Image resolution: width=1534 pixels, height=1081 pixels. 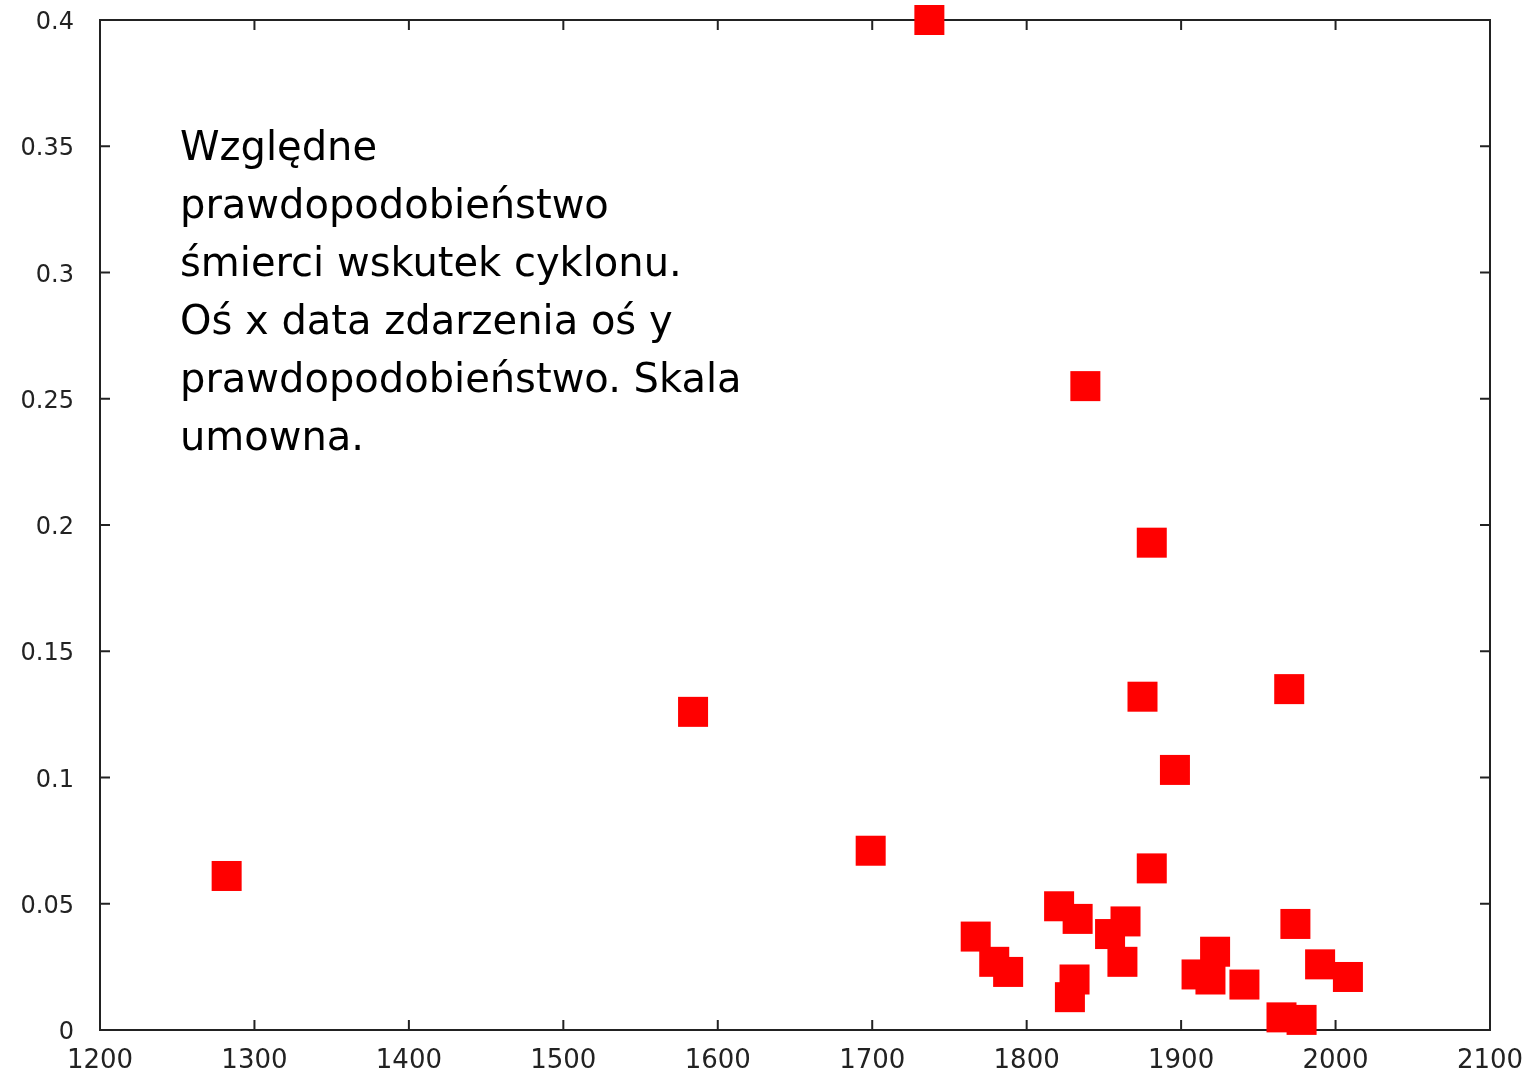 I want to click on y-tick-label: 0.1, so click(x=54, y=778).